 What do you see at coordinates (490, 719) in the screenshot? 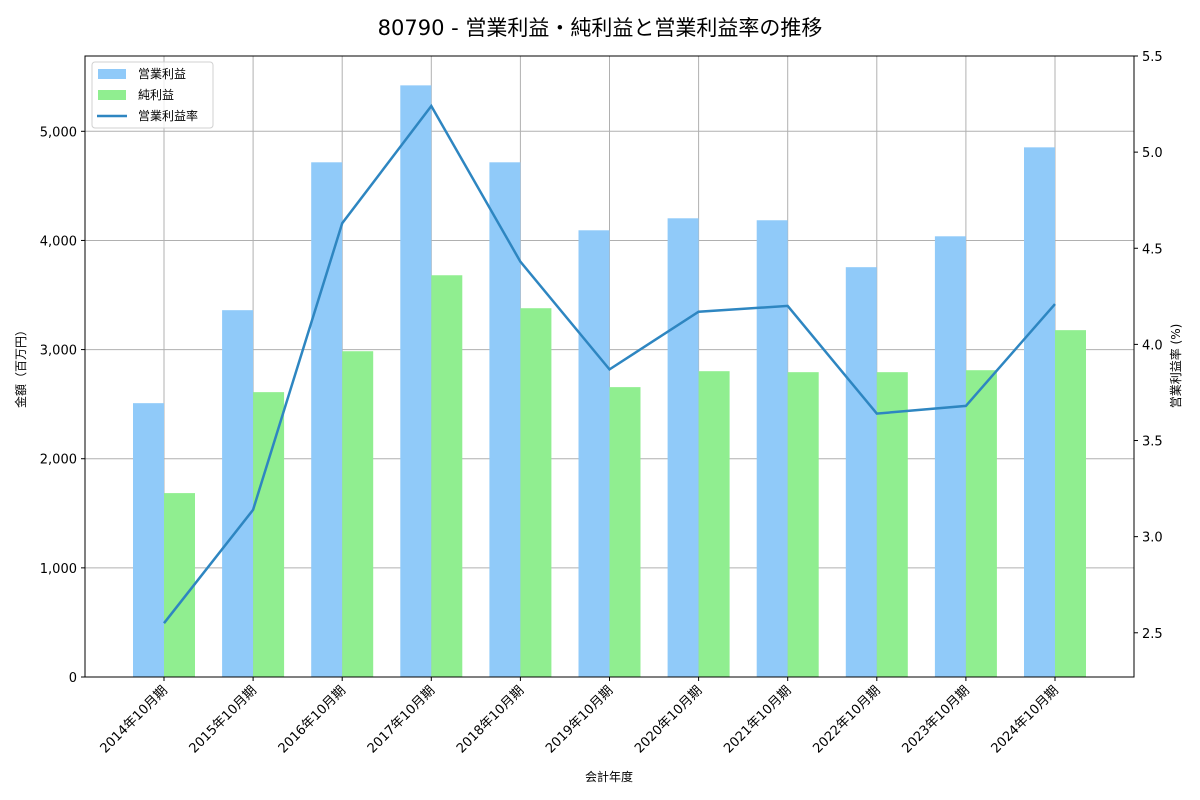
I see `x-tick-label: 2018年10月期` at bounding box center [490, 719].